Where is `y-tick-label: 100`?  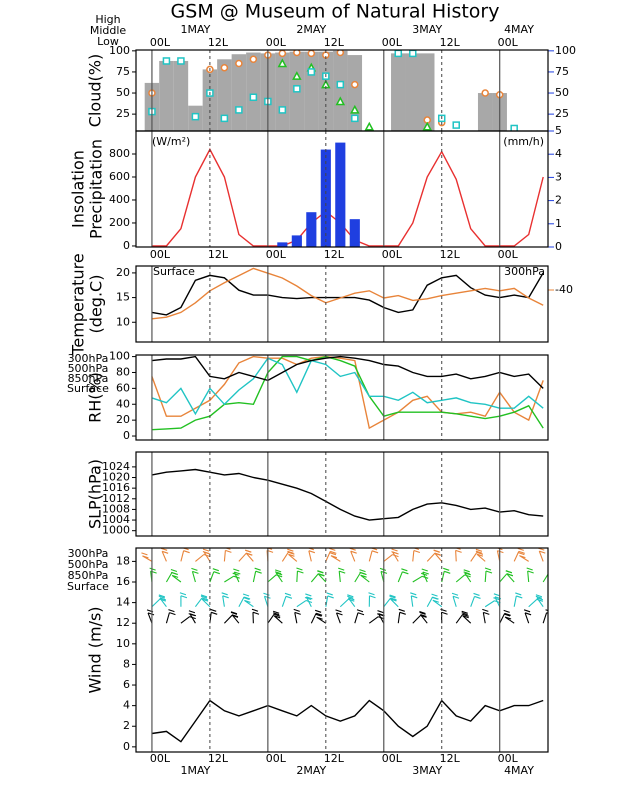 y-tick-label: 100 is located at coordinates (119, 50).